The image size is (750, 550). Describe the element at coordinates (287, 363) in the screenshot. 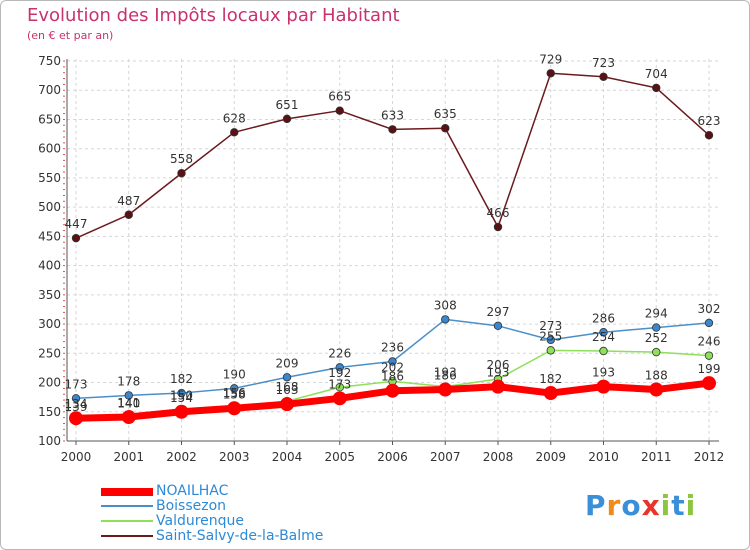

I see `data-label: 209` at that location.